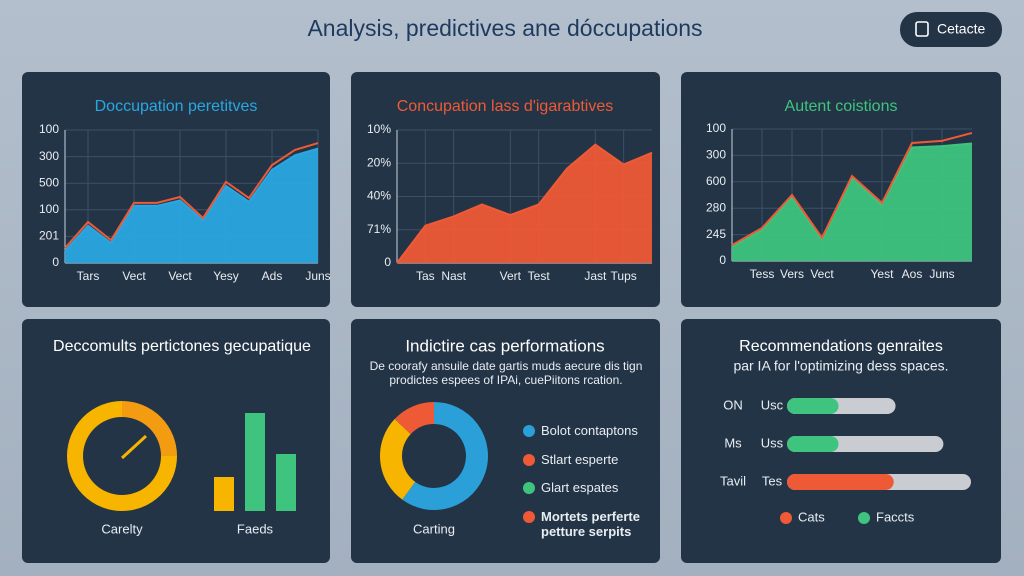  Describe the element at coordinates (883, 274) in the screenshot. I see `x-tick-label: Yest` at that location.